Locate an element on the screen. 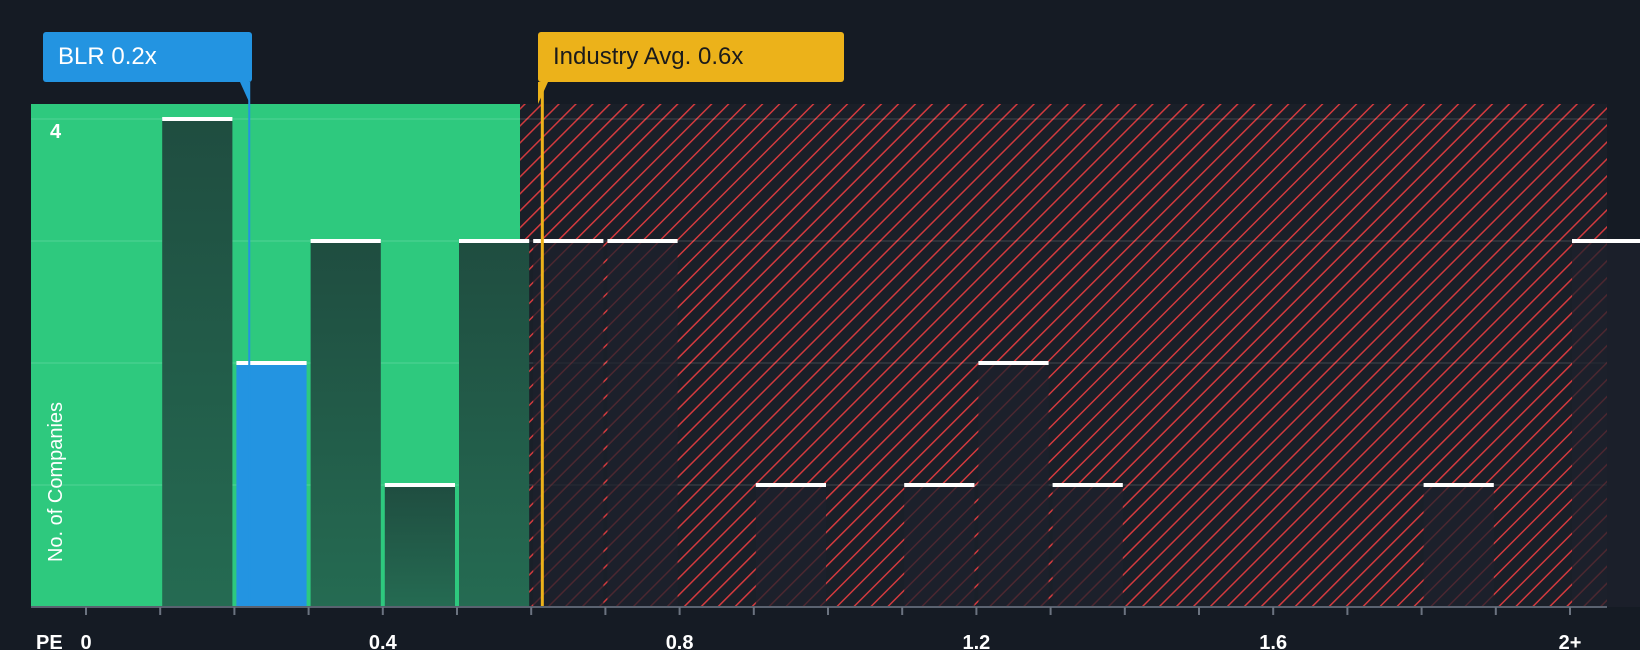 This screenshot has width=1640, height=650. x-tick-label: 2+ is located at coordinates (1570, 641).